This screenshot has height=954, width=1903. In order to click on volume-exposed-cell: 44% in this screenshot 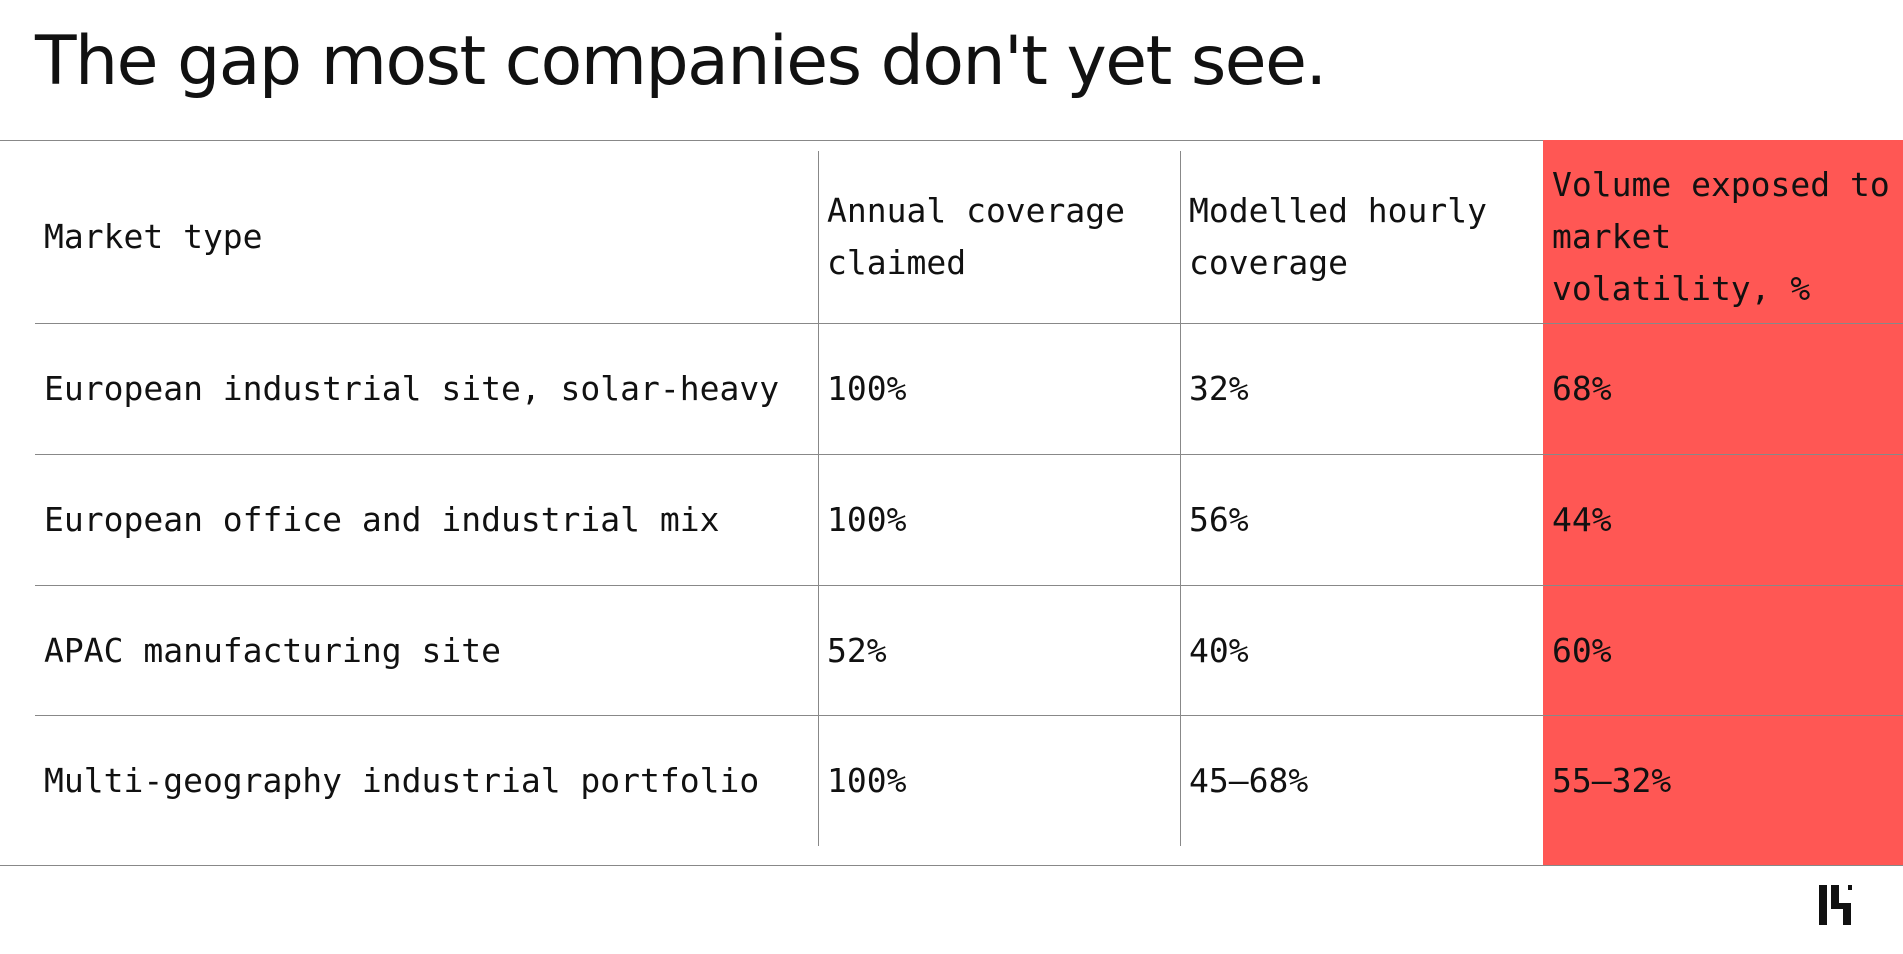, I will do `click(1582, 519)`.